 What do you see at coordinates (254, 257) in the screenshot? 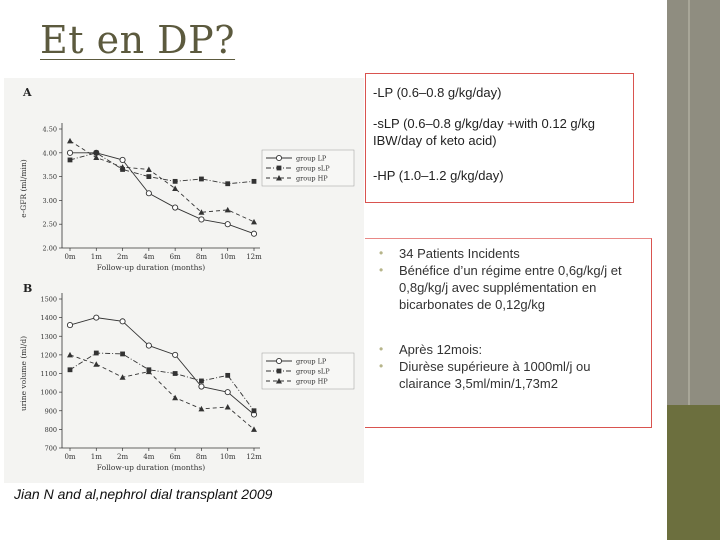
I see `x-tick-label: 12m` at bounding box center [254, 257].